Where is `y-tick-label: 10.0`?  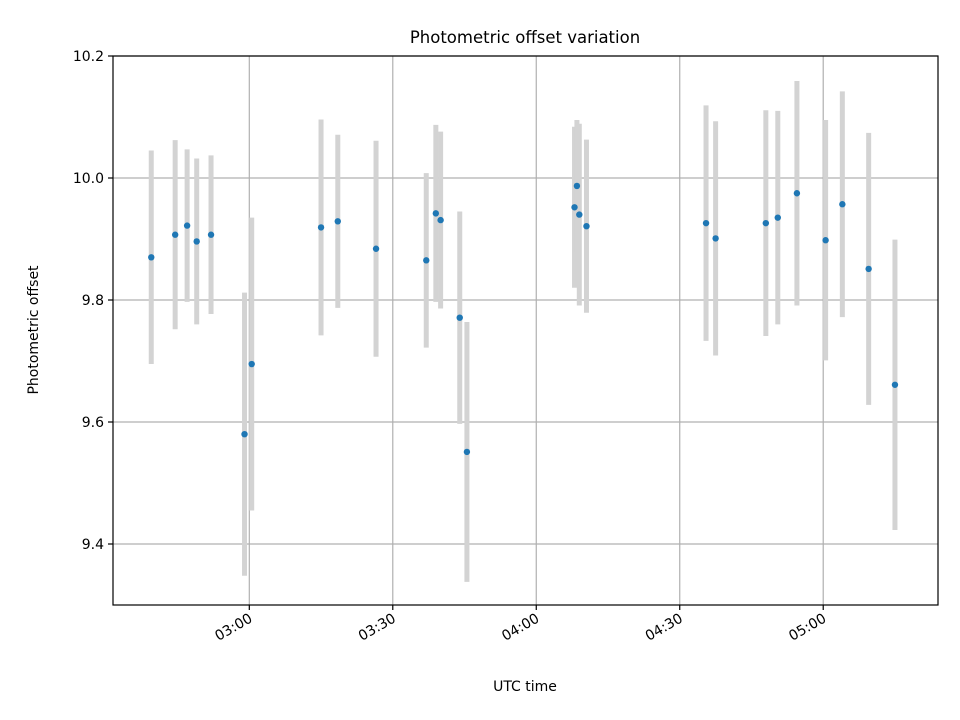
y-tick-label: 10.0 is located at coordinates (88, 179).